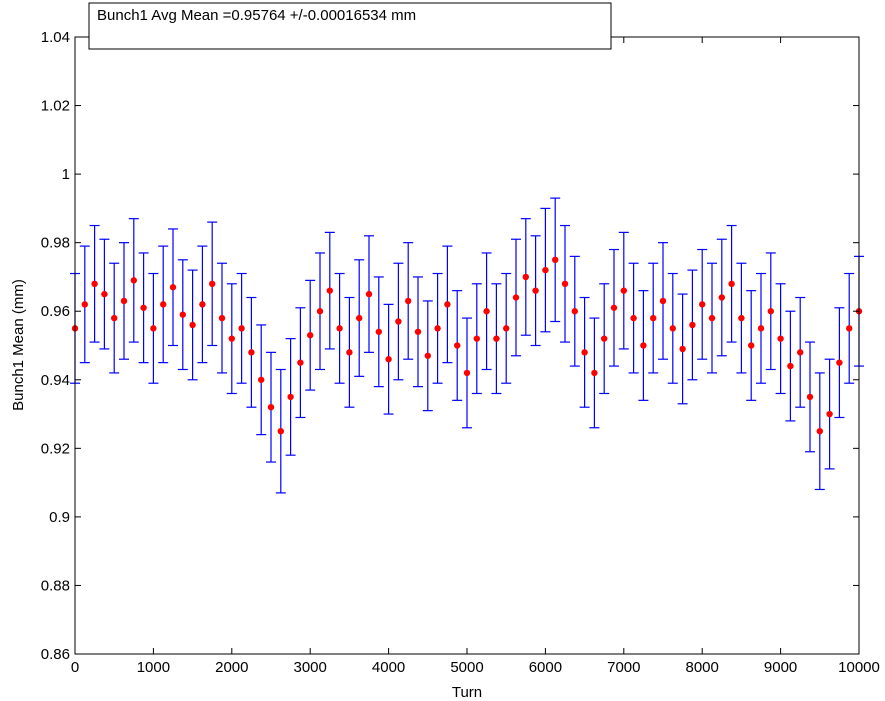 The image size is (885, 701). What do you see at coordinates (55, 37) in the screenshot?
I see `y-tick-label: 1.04` at bounding box center [55, 37].